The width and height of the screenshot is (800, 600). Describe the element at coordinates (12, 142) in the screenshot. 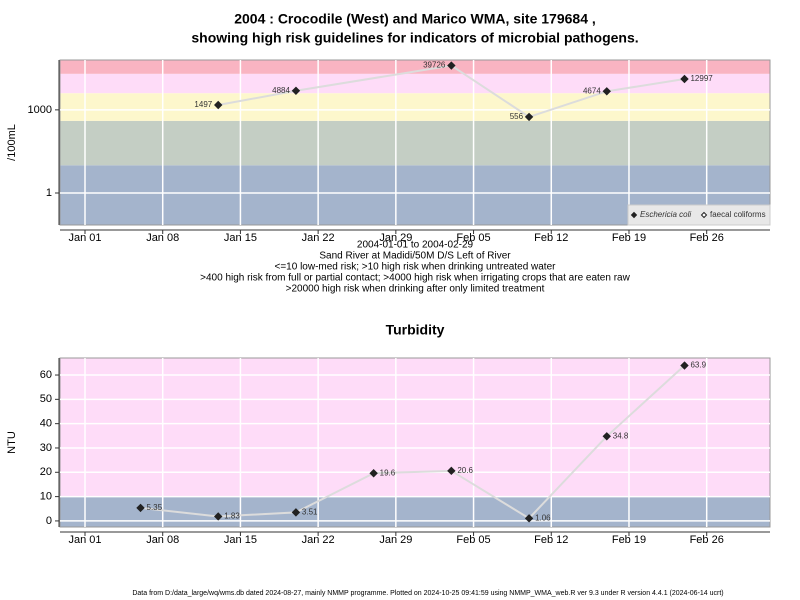

I see `y-axis-label: /100mL` at that location.